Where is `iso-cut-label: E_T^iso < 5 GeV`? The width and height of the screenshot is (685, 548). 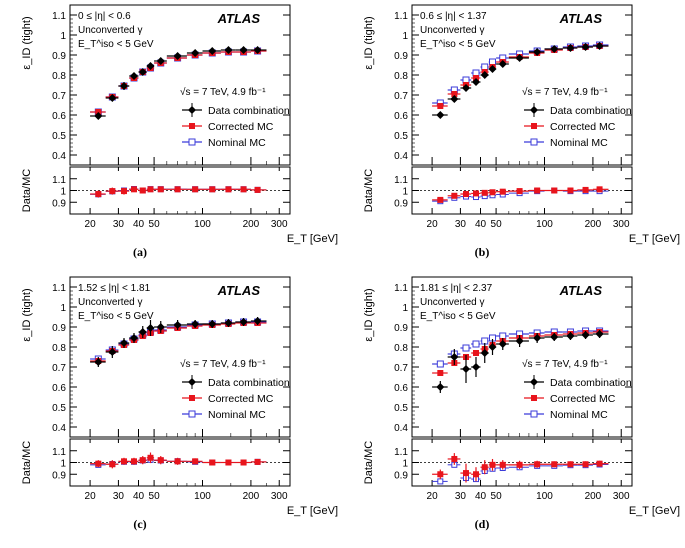 iso-cut-label: E_T^iso < 5 GeV is located at coordinates (116, 316).